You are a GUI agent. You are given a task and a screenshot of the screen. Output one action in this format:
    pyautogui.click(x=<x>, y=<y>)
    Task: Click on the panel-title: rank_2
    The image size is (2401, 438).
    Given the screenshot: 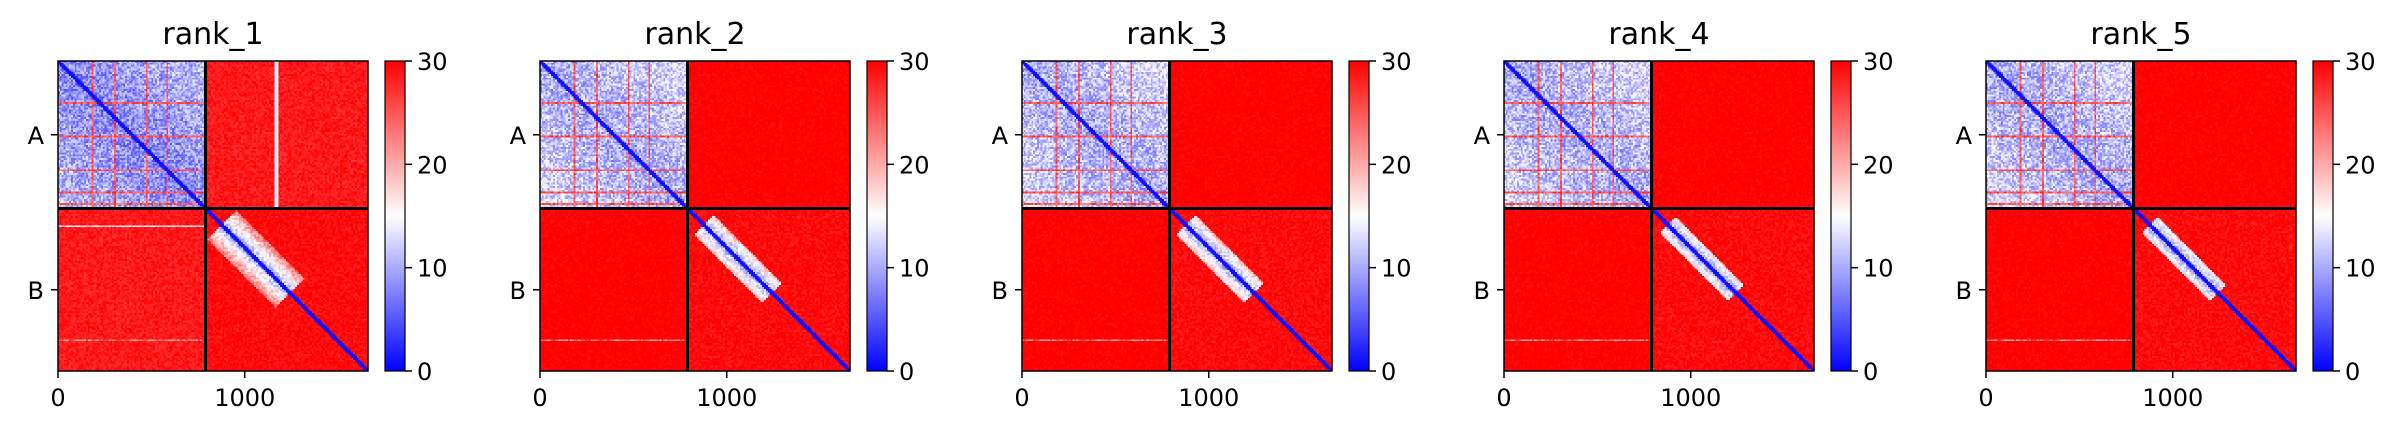 What is the action you would take?
    pyautogui.click(x=694, y=34)
    